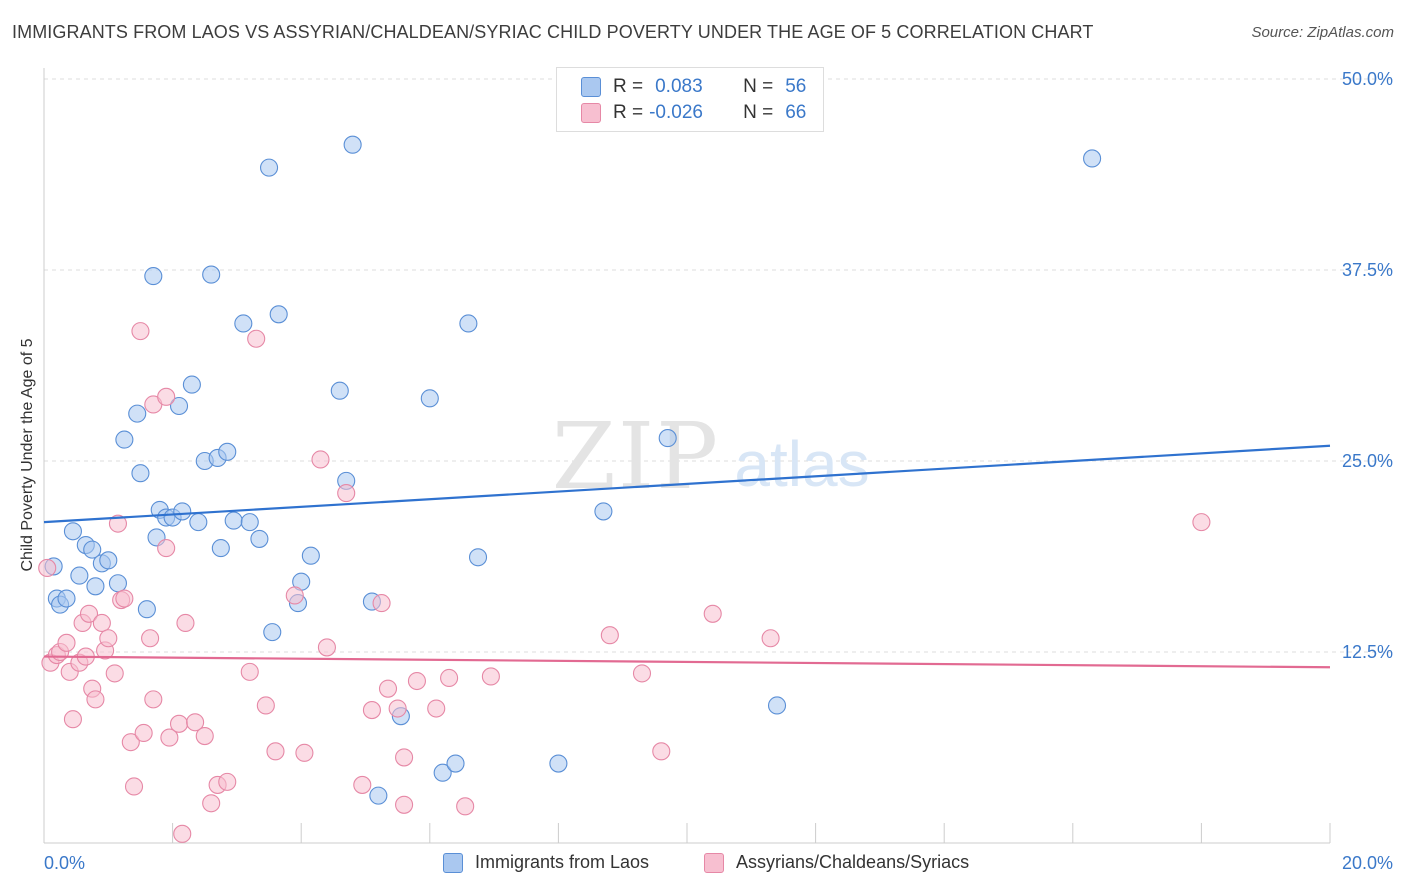 This screenshot has height=892, width=1406. I want to click on source-label: Source: ZipAtlas.com, so click(1322, 32).